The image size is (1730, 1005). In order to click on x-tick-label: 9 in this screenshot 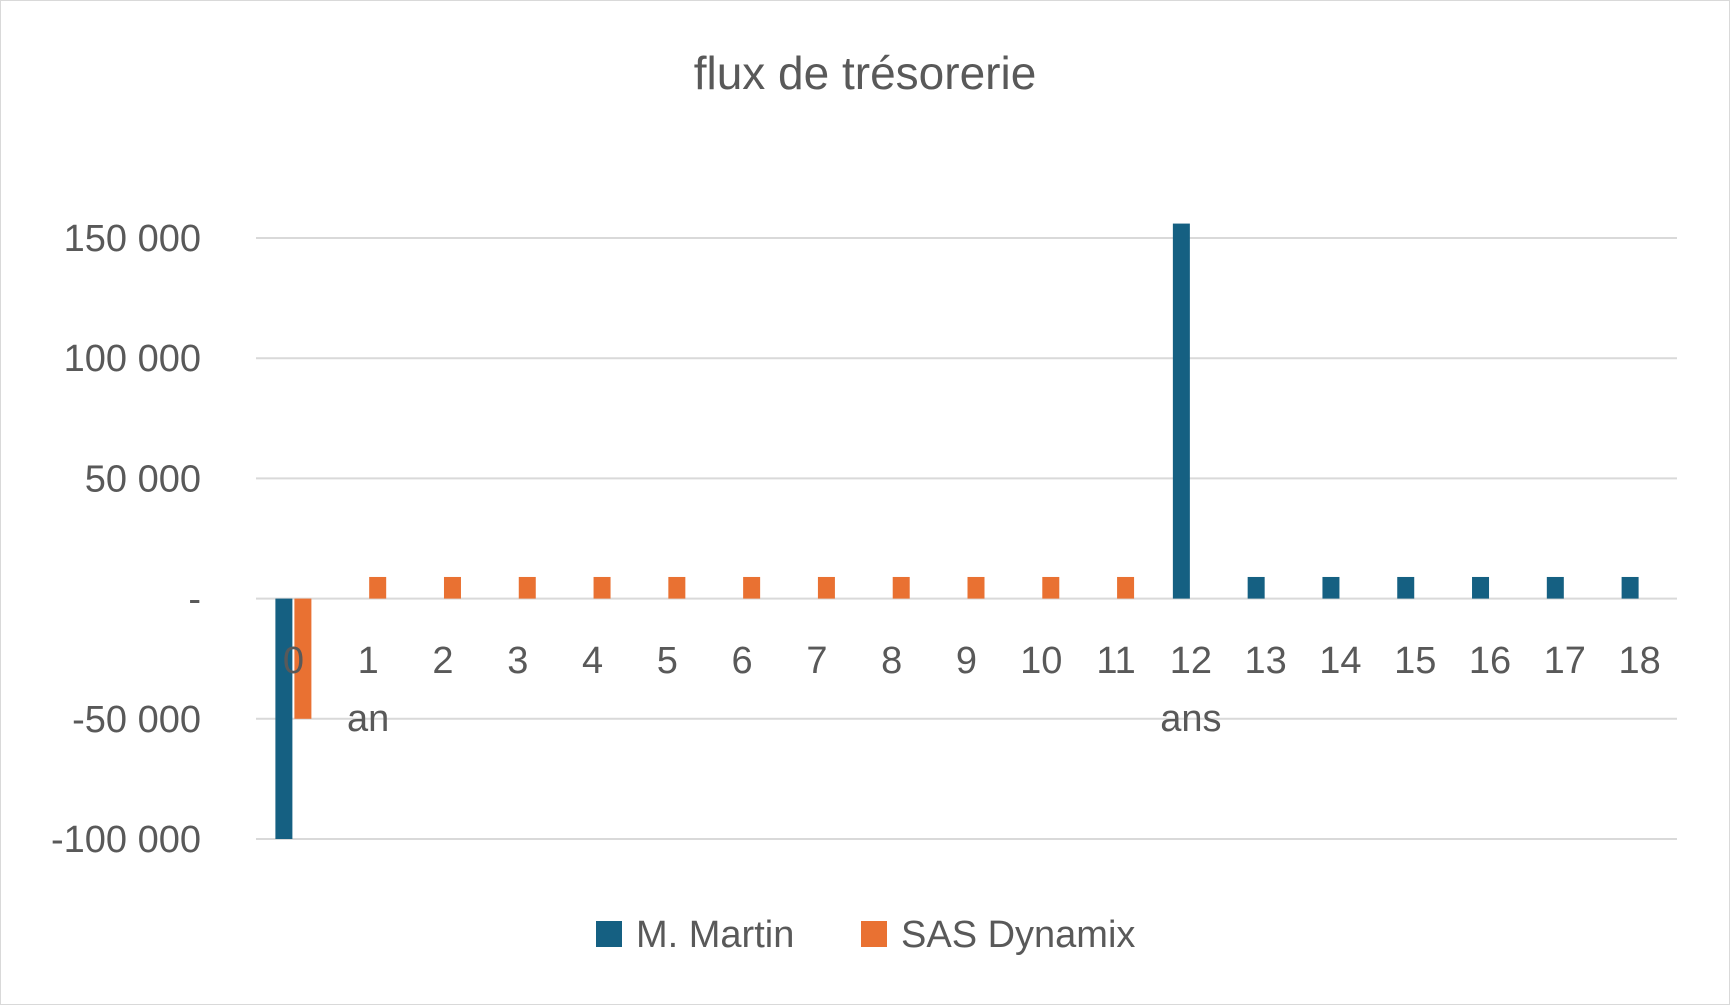, I will do `click(966, 661)`.